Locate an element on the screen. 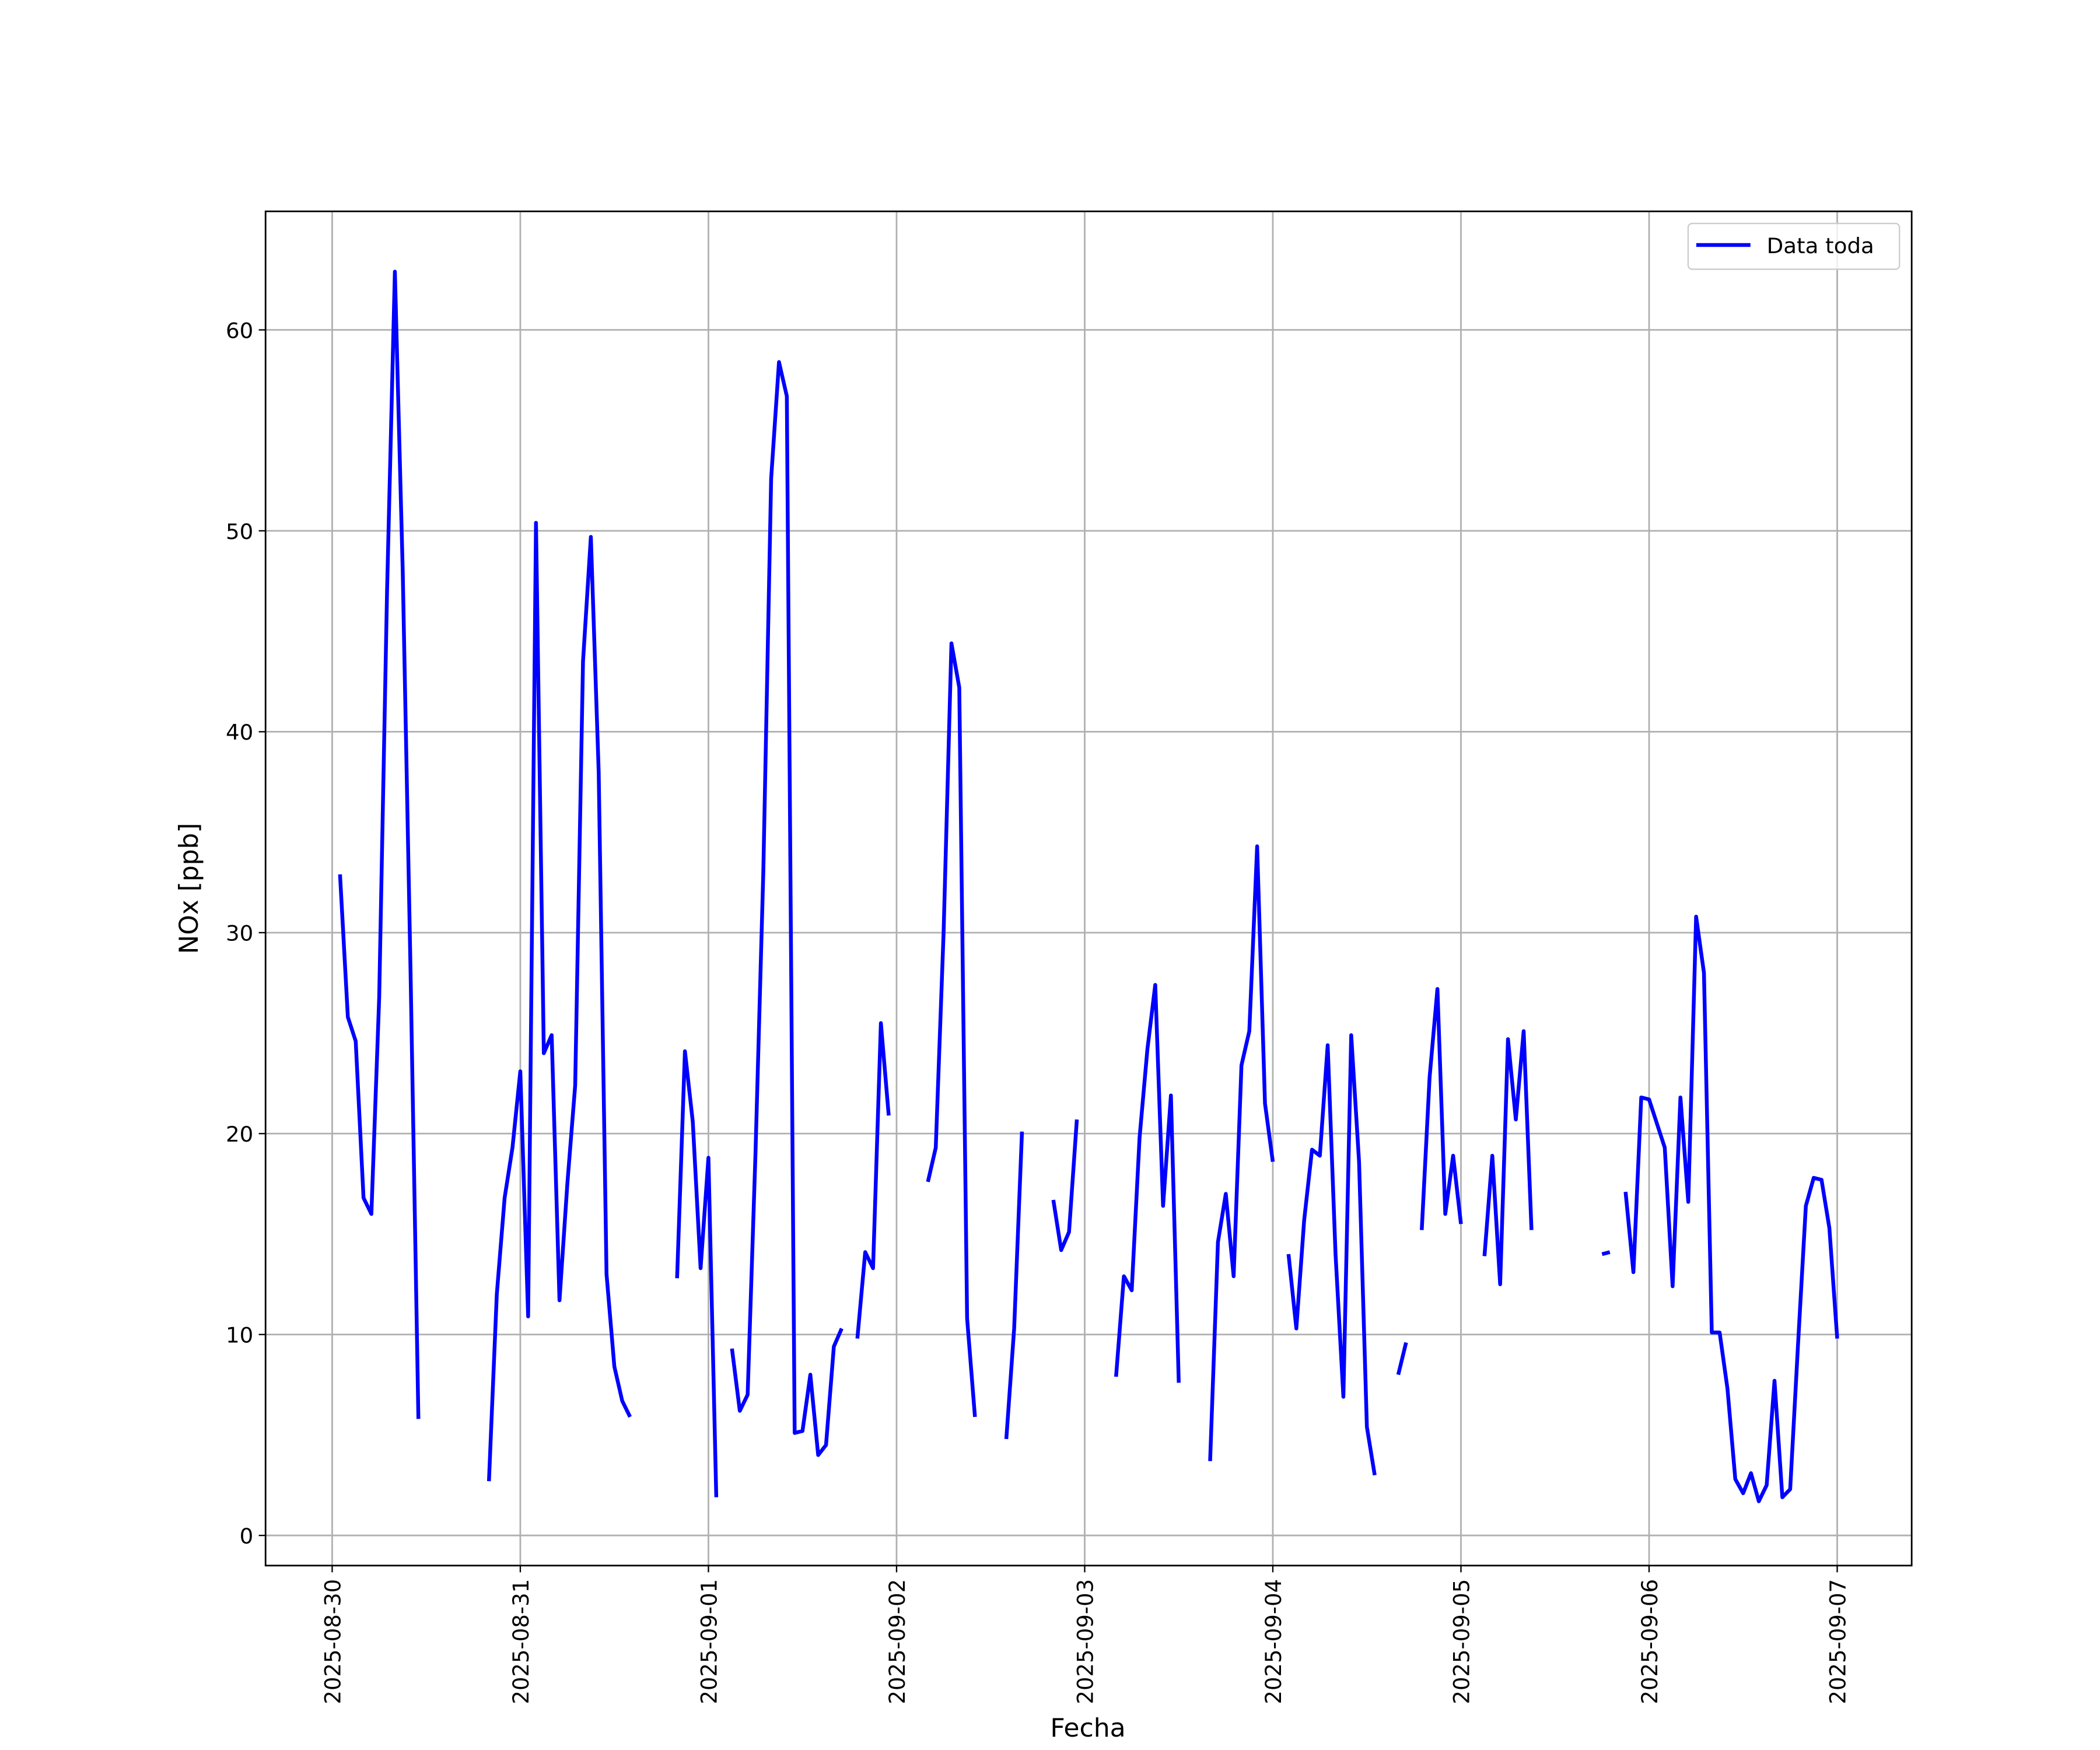 The height and width of the screenshot is (1750, 2100). x-tick-label: 2025-09-02 is located at coordinates (897, 1641).